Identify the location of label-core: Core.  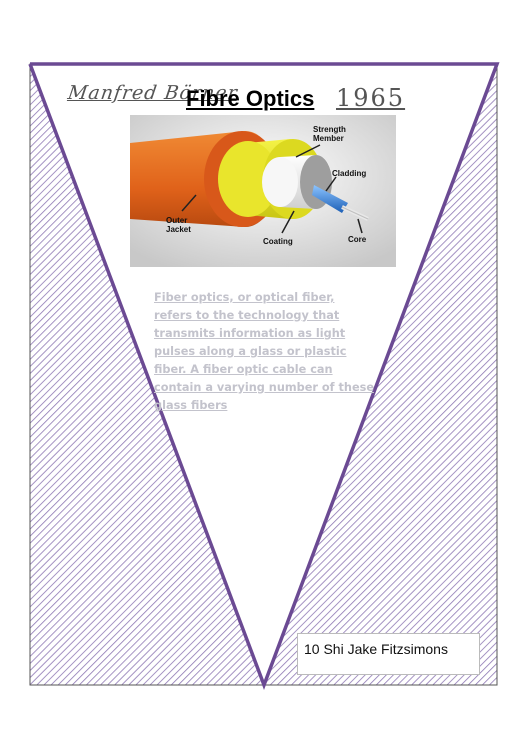
(357, 239).